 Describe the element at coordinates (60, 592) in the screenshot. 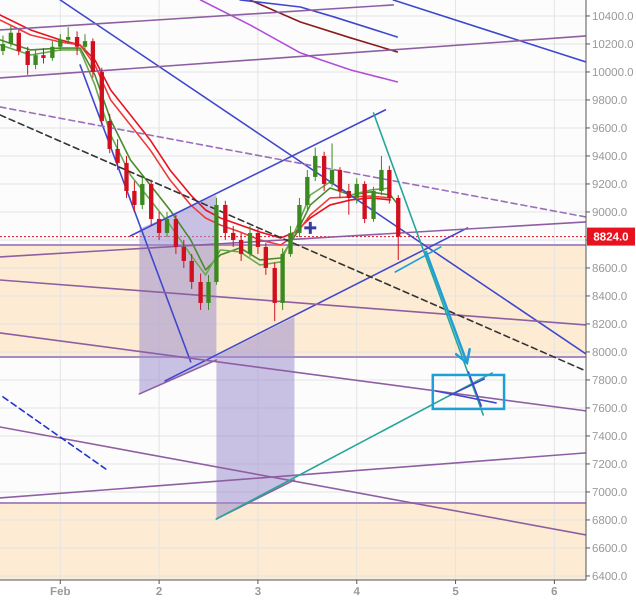

I see `x-tick-label: Feb` at that location.